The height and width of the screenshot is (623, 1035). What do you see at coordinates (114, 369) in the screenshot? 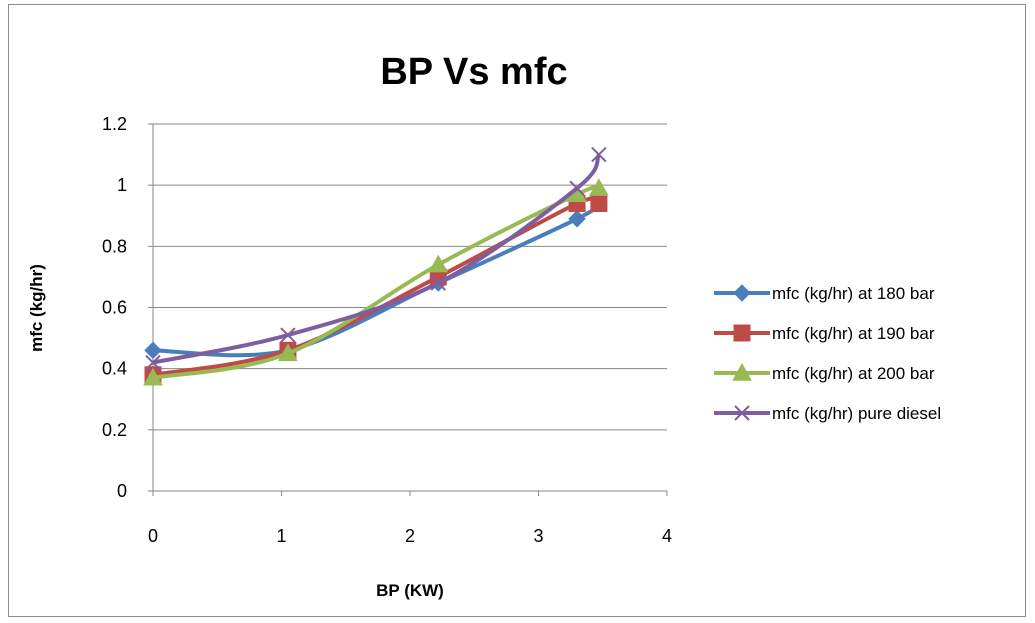
I see `y-tick-label: 0.4` at bounding box center [114, 369].